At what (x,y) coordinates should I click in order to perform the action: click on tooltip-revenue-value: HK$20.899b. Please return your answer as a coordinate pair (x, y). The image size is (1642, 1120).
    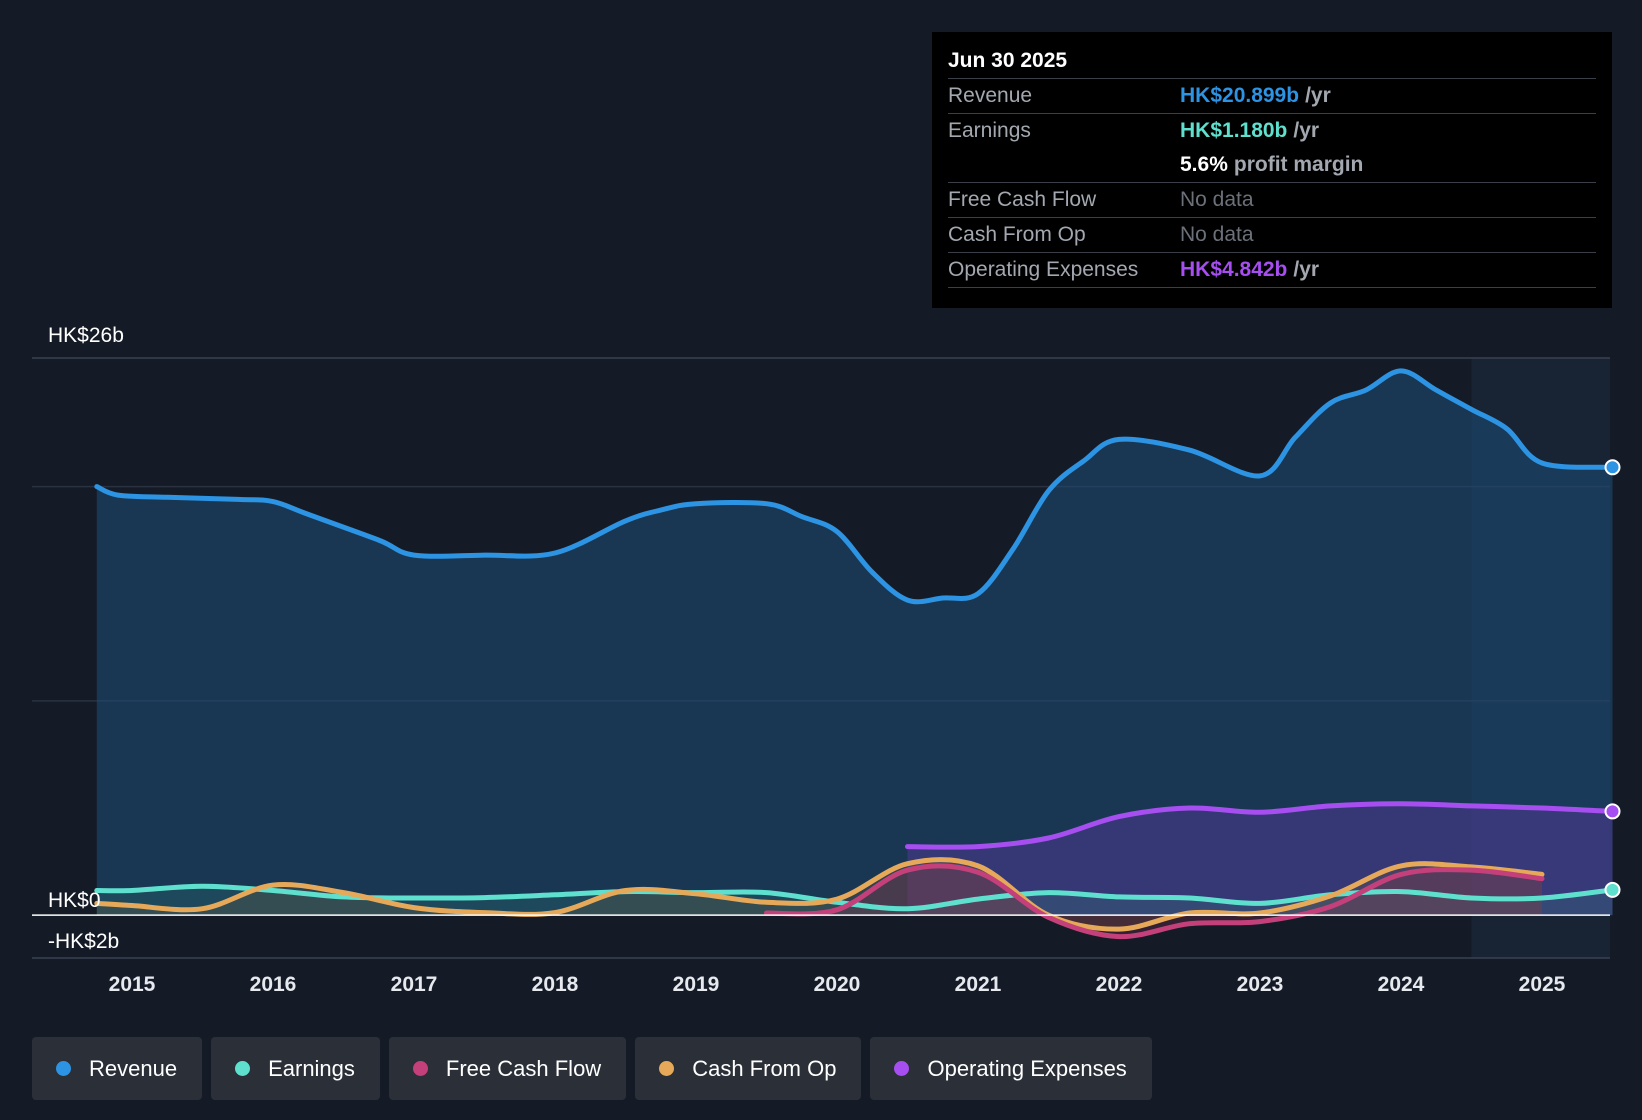
    Looking at the image, I should click on (1240, 95).